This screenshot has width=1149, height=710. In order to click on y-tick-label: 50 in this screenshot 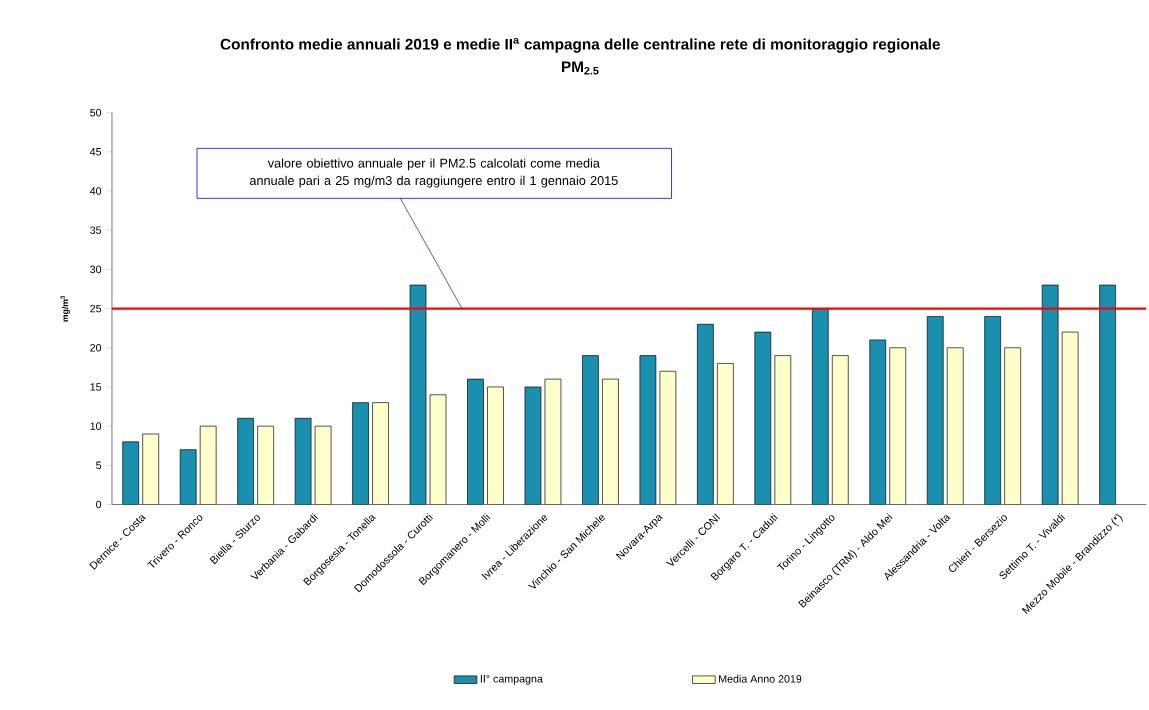, I will do `click(96, 112)`.